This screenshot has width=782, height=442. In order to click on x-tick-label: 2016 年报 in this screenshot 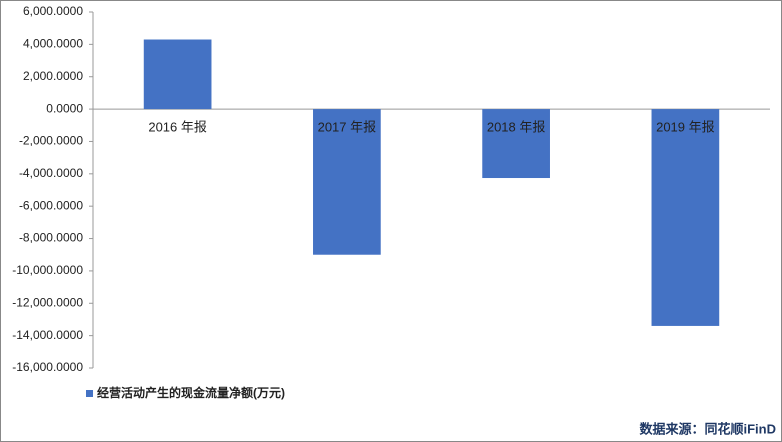, I will do `click(177, 127)`.